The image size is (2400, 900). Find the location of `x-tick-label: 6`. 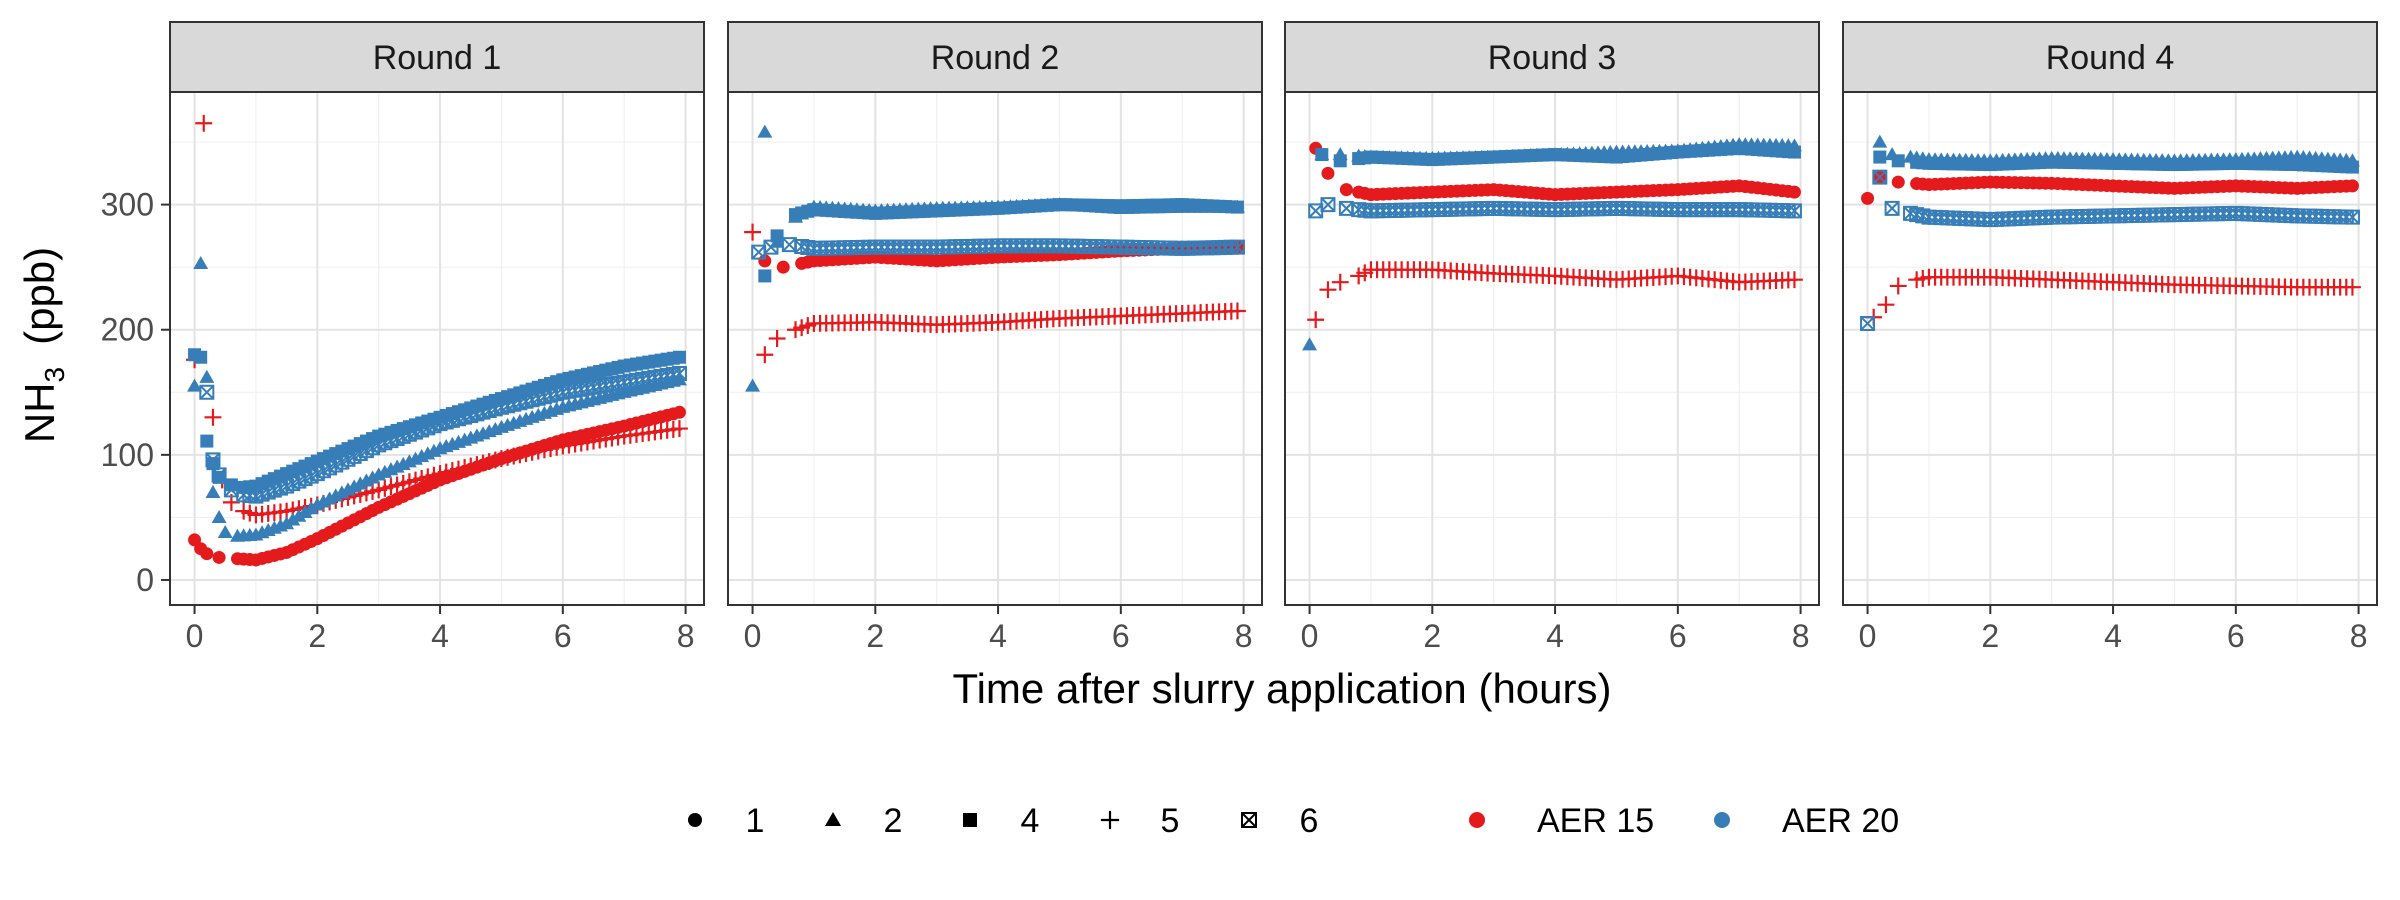

x-tick-label: 6 is located at coordinates (563, 636).